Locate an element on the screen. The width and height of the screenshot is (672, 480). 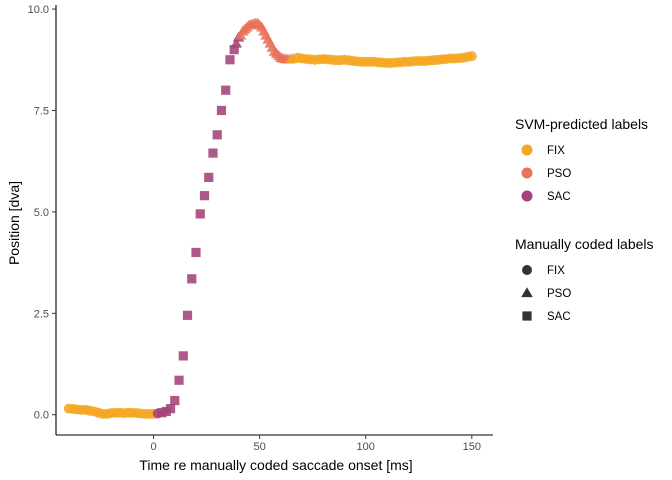
legend-manually-coded: Manually coded labels FIX PSO SAC is located at coordinates (584, 279).